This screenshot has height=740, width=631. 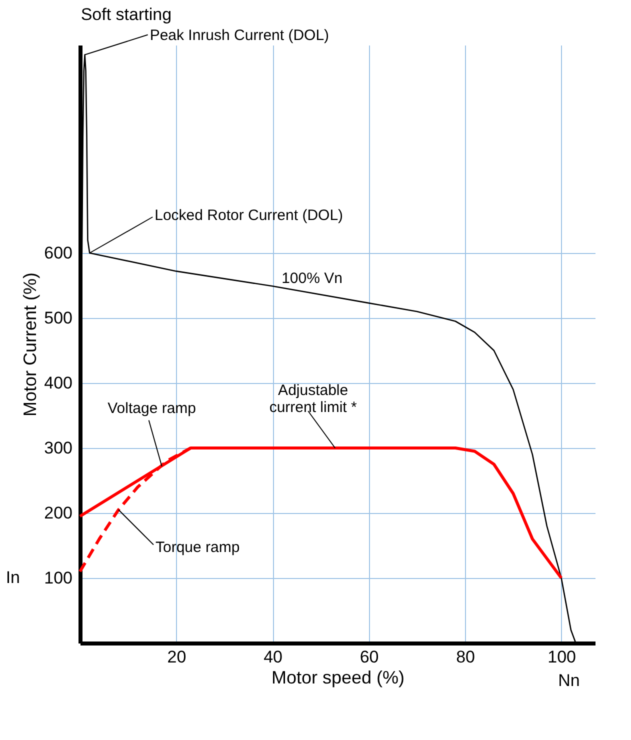 I want to click on annotation: Locked Rotor Current (DOL), so click(x=249, y=215).